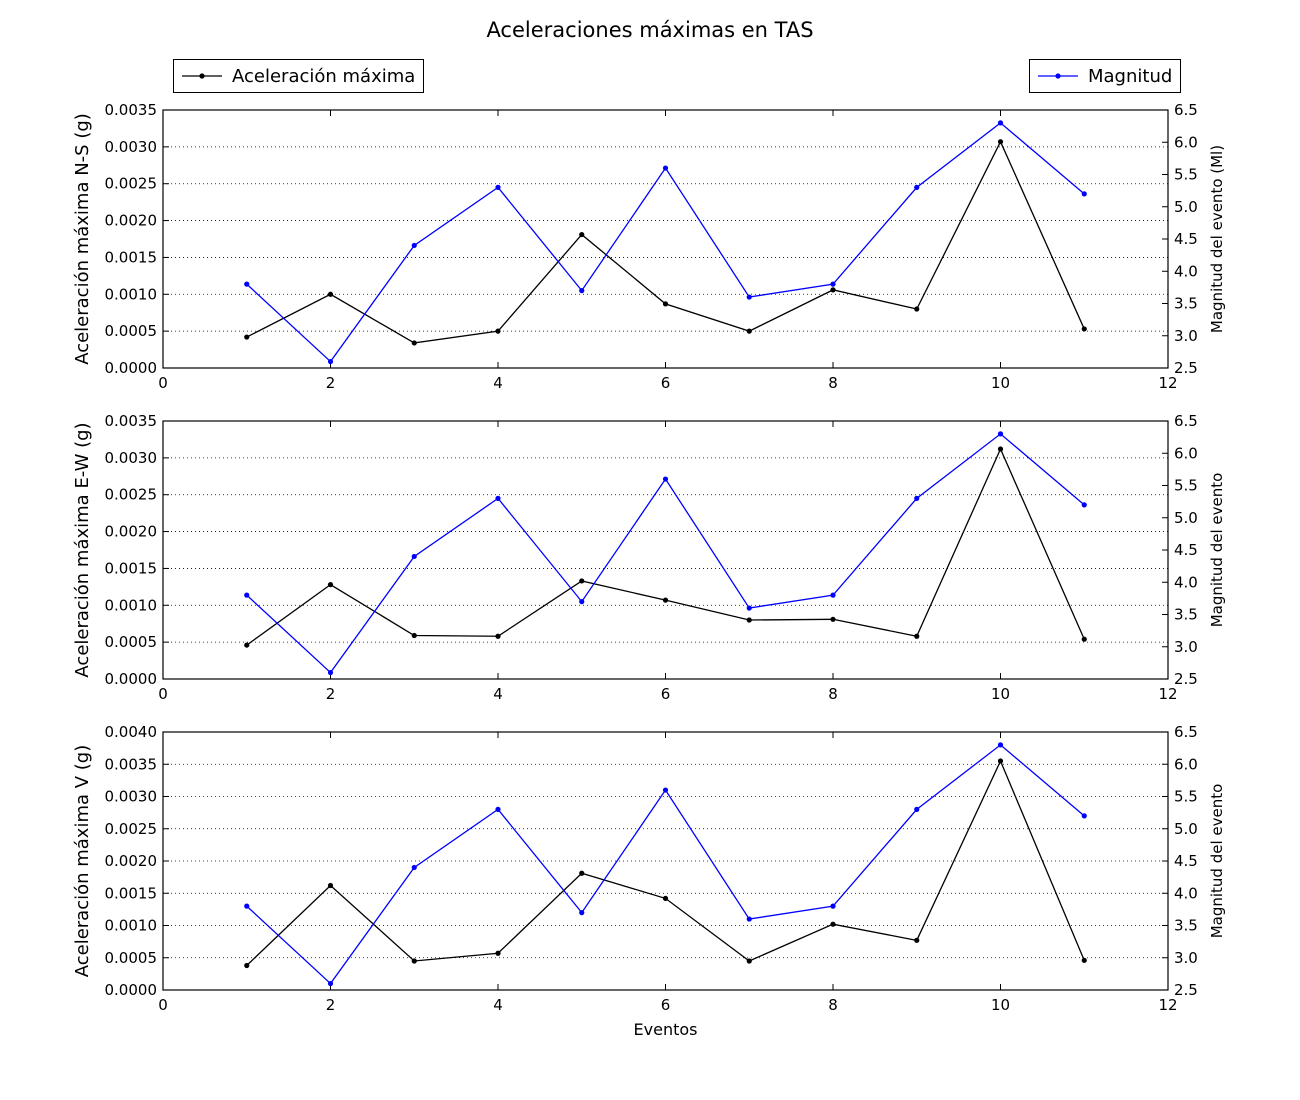 This screenshot has width=1300, height=1100. What do you see at coordinates (131, 732) in the screenshot?
I see `y-tick-label: 0.0040` at bounding box center [131, 732].